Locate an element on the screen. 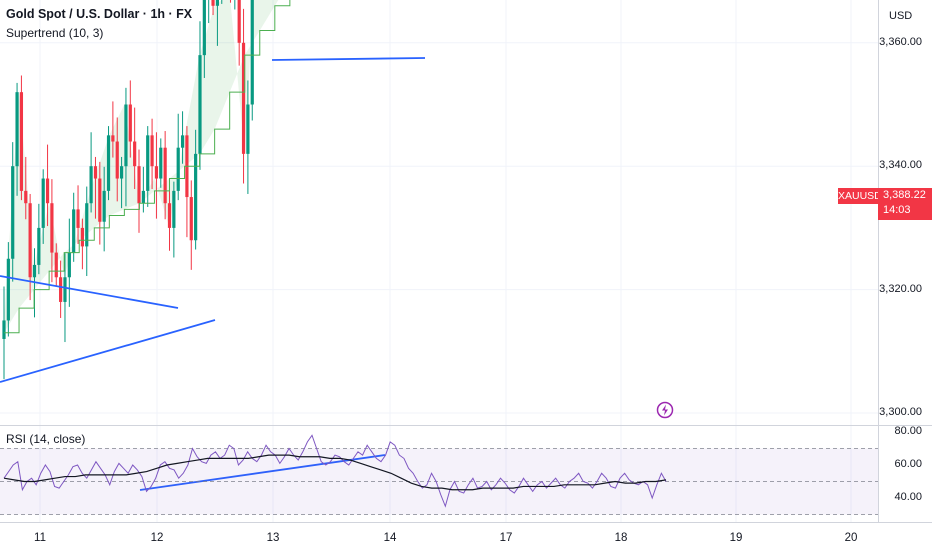 The image size is (932, 550). time-tick-label: 19 is located at coordinates (736, 538).